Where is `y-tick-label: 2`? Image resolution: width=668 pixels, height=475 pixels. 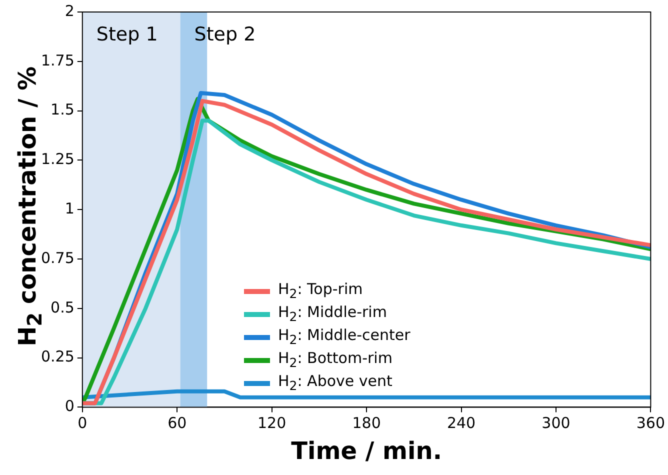
y-tick-label: 2 is located at coordinates (69, 11).